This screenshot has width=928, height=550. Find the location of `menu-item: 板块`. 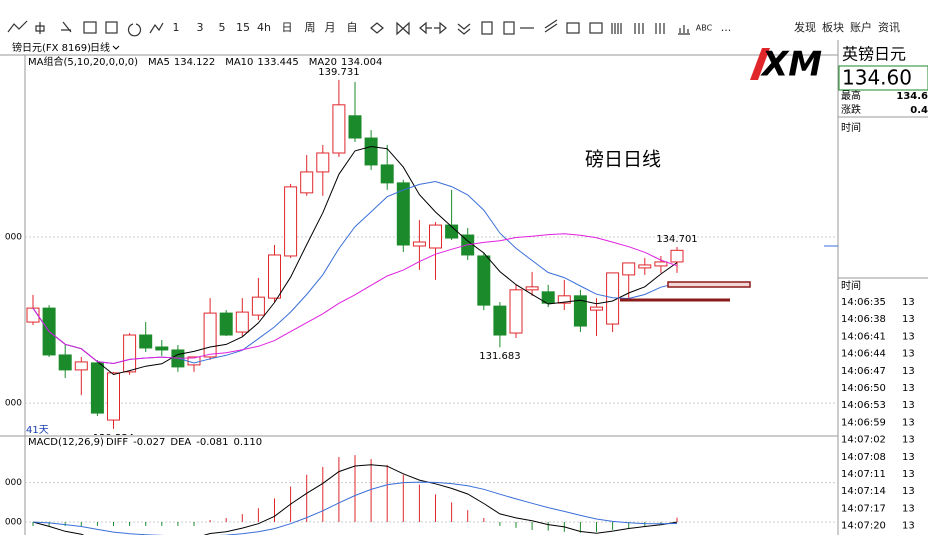

menu-item: 板块 is located at coordinates (833, 27).